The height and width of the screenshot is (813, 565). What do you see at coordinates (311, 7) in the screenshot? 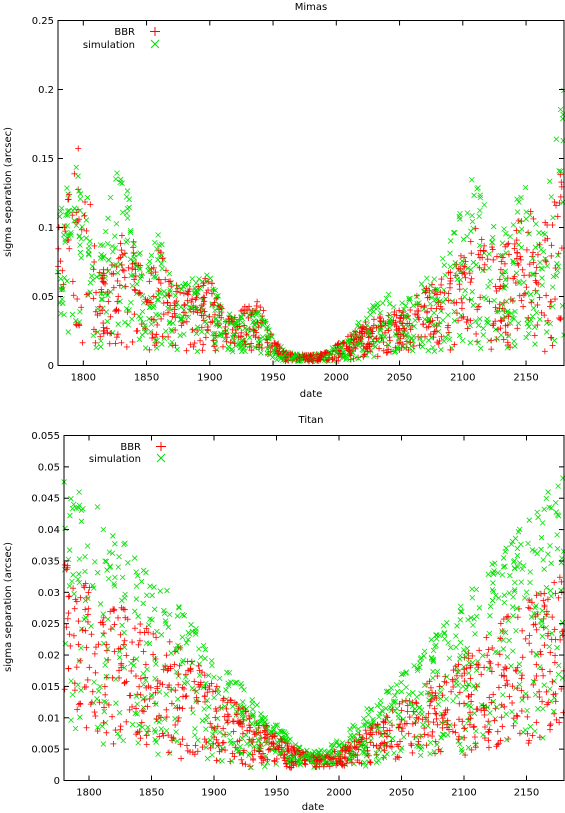
I see `chart-title: Mimas` at bounding box center [311, 7].